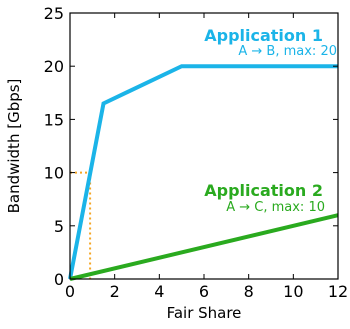 Image resolution: width=350 pixels, height=329 pixels. Describe the element at coordinates (263, 190) in the screenshot. I see `annotation-title-application-2: Application 2` at that location.